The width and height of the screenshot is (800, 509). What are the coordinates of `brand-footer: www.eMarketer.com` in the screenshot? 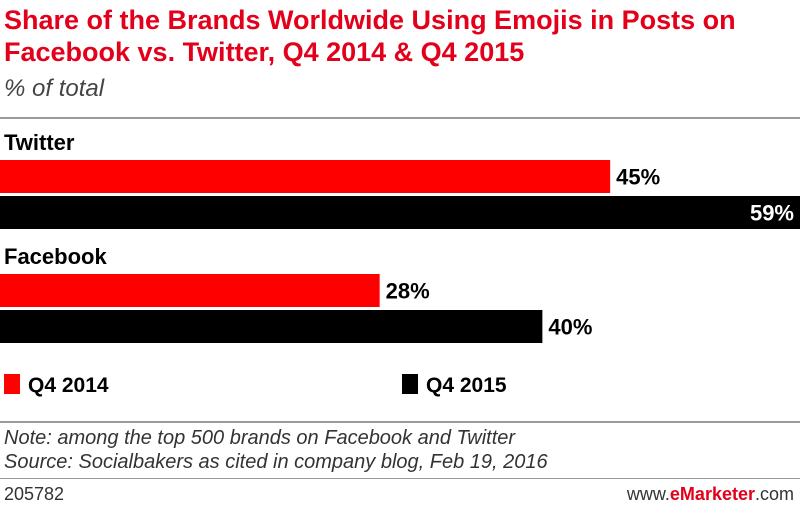 It's located at (710, 494).